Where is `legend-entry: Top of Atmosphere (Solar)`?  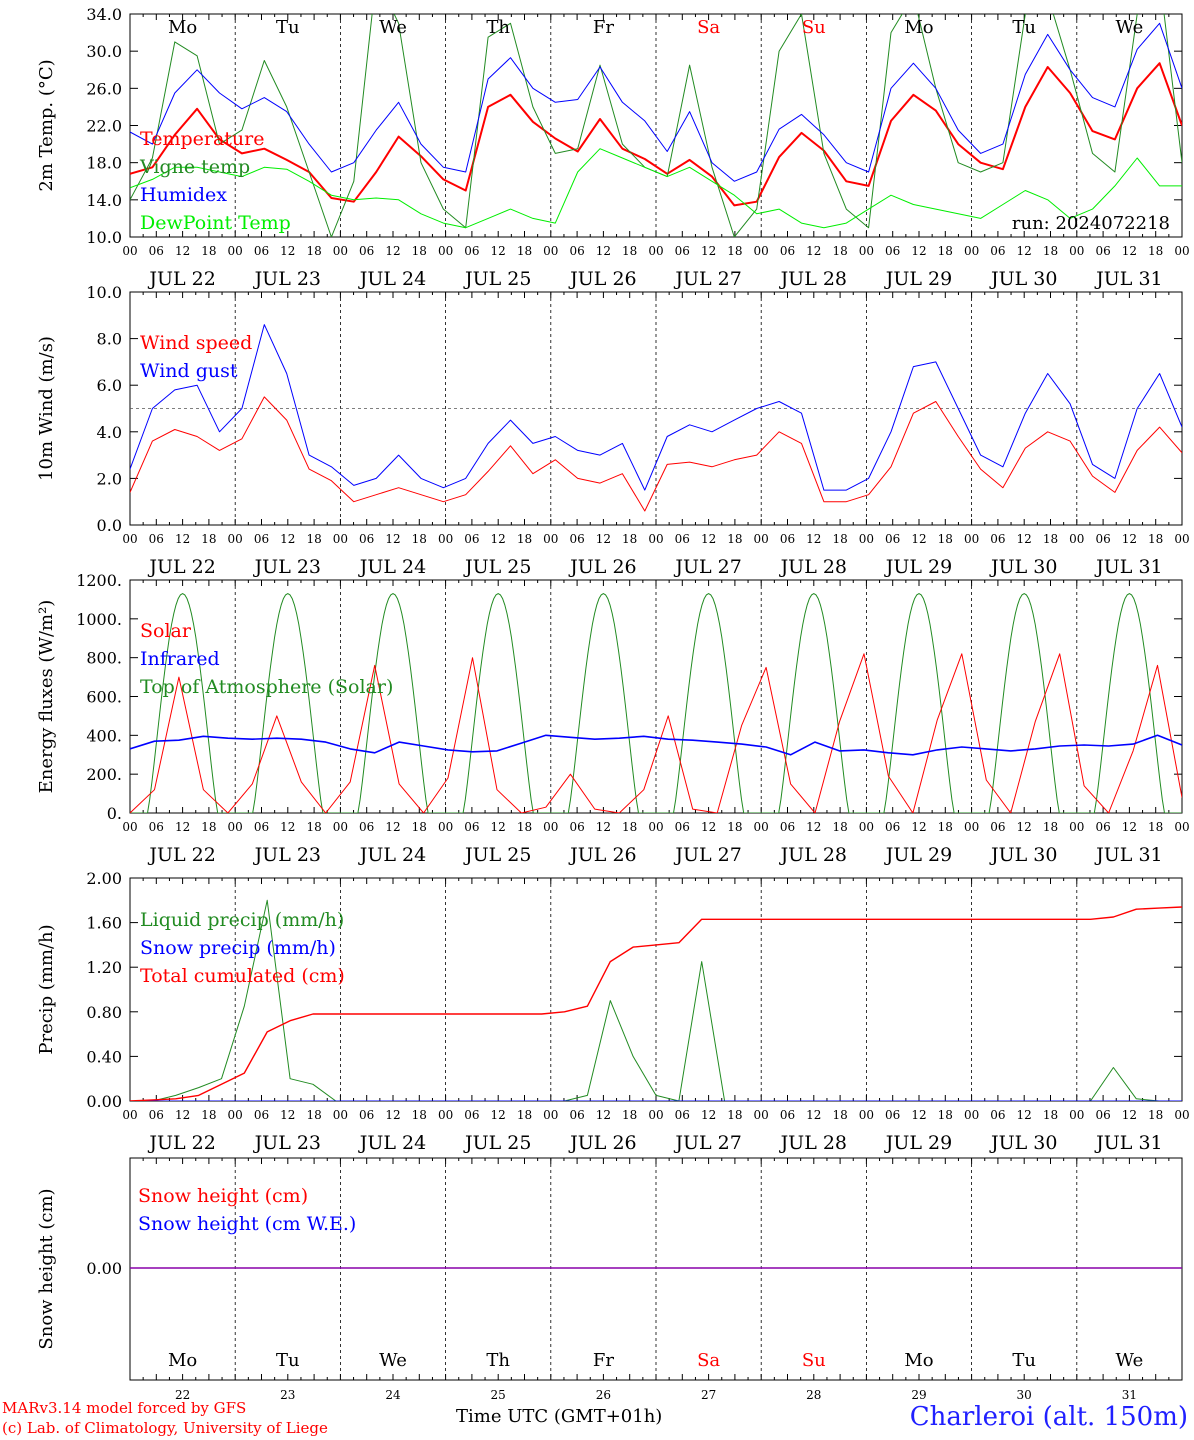 legend-entry: Top of Atmosphere (Solar) is located at coordinates (266, 687).